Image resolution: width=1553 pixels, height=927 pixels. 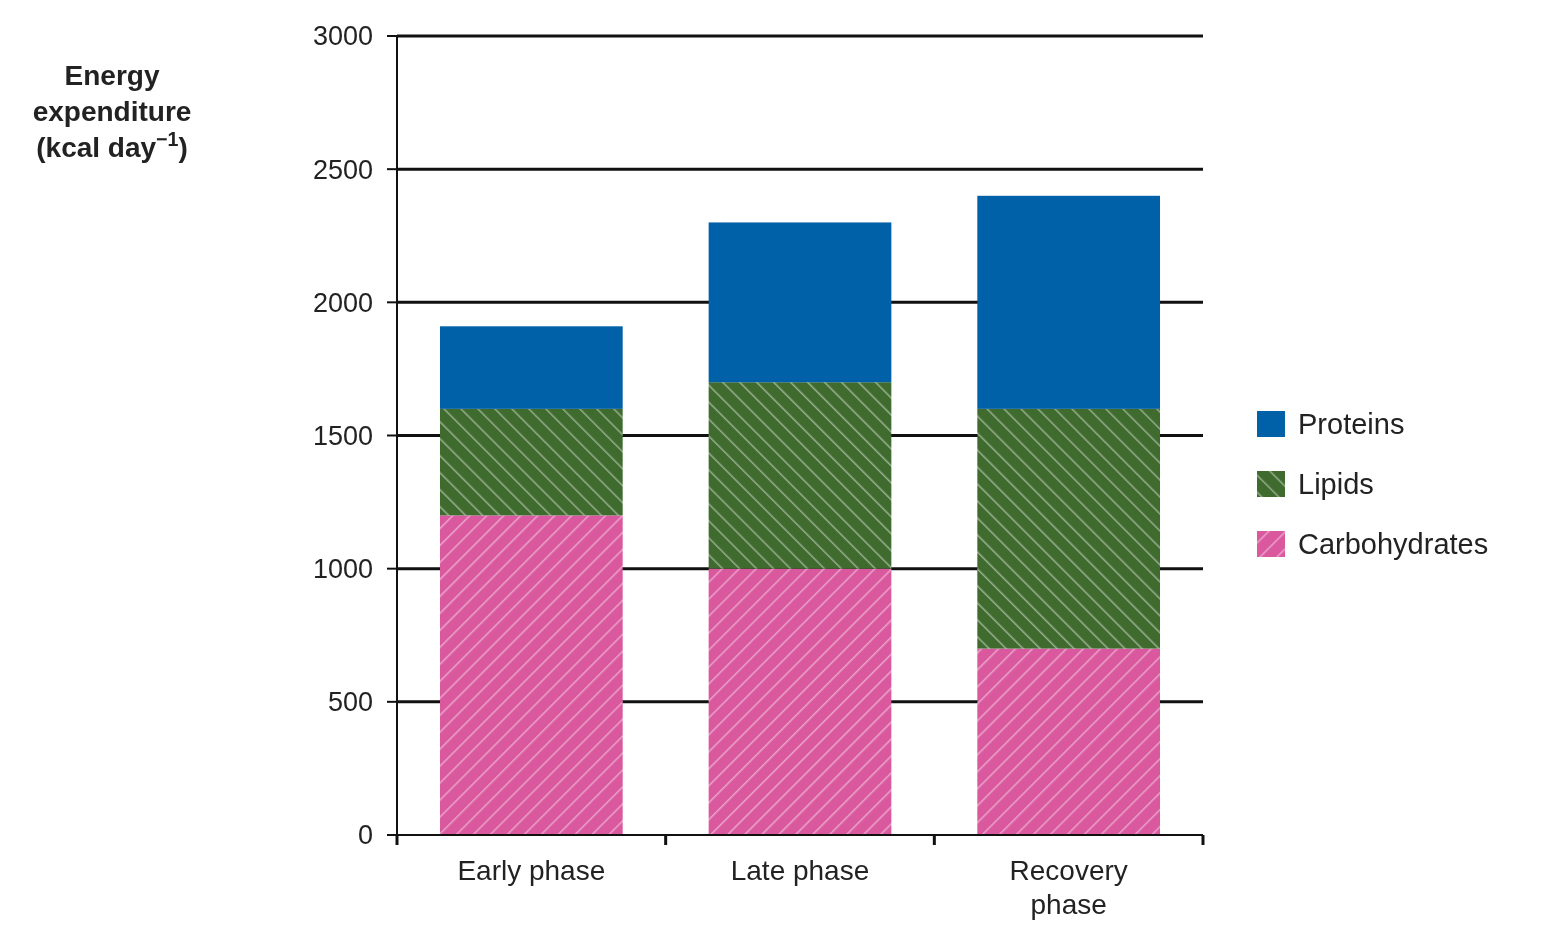 I want to click on legend-label: Carbohydrates, so click(x=1393, y=544).